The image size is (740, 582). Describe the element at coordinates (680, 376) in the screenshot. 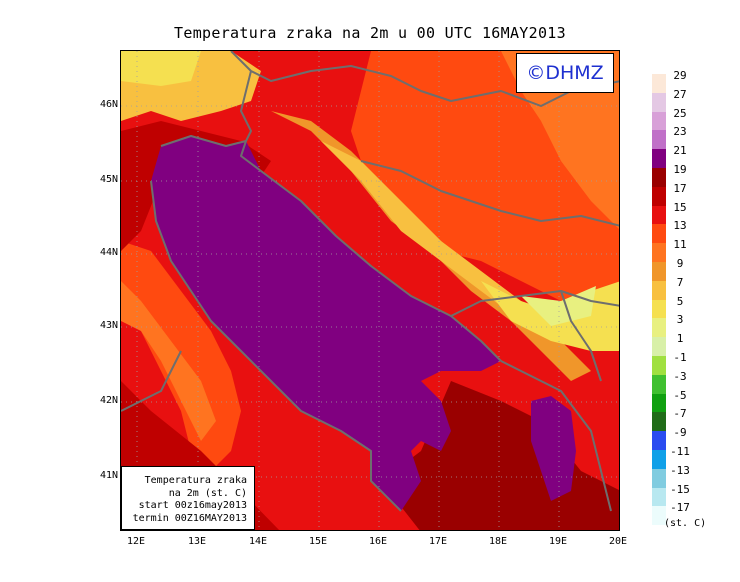

I see `colorbar-tick-label: -3` at that location.